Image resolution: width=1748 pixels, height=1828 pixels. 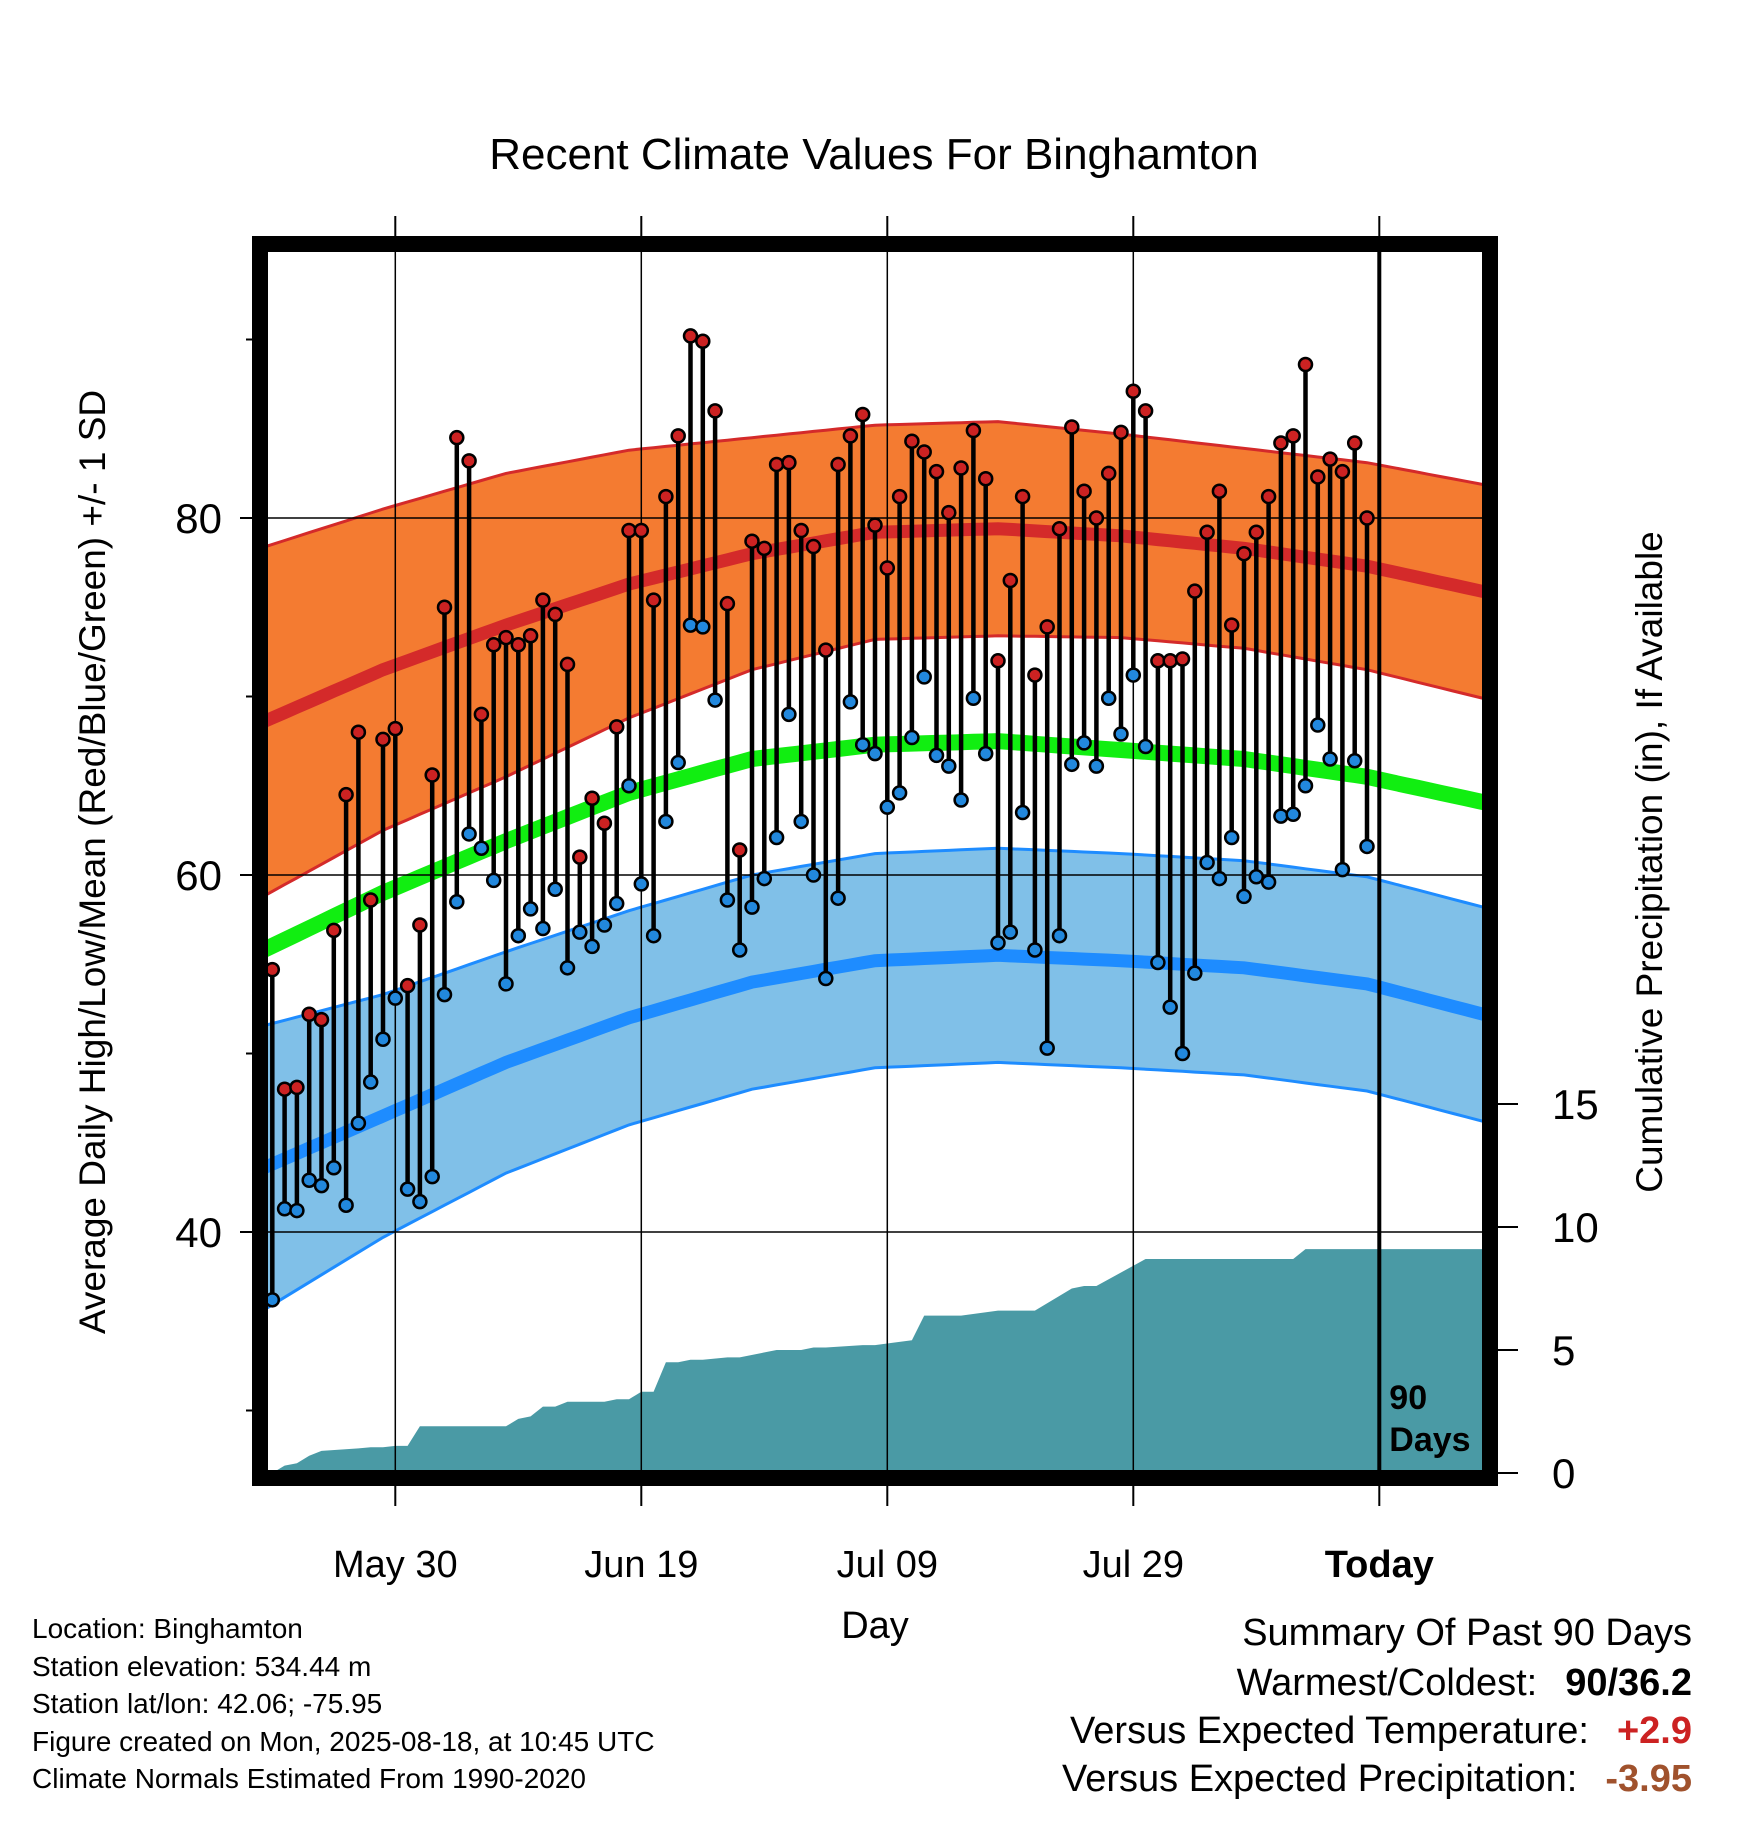 I want to click on x-axis-label: Day, so click(x=875, y=1626).